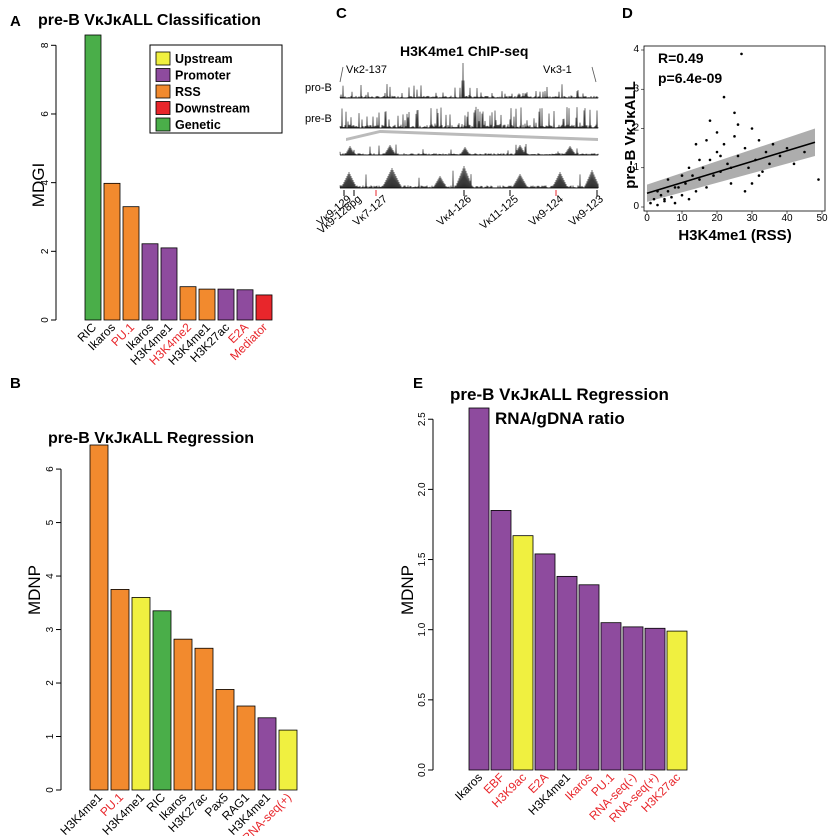  I want to click on panel-b-title: pre-B VκJκALL Regression, so click(151, 438).